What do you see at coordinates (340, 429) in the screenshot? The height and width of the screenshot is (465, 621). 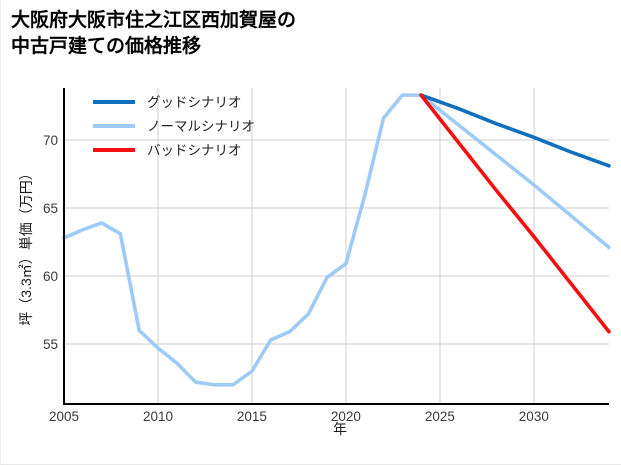 I see `x-axis-title: 年` at bounding box center [340, 429].